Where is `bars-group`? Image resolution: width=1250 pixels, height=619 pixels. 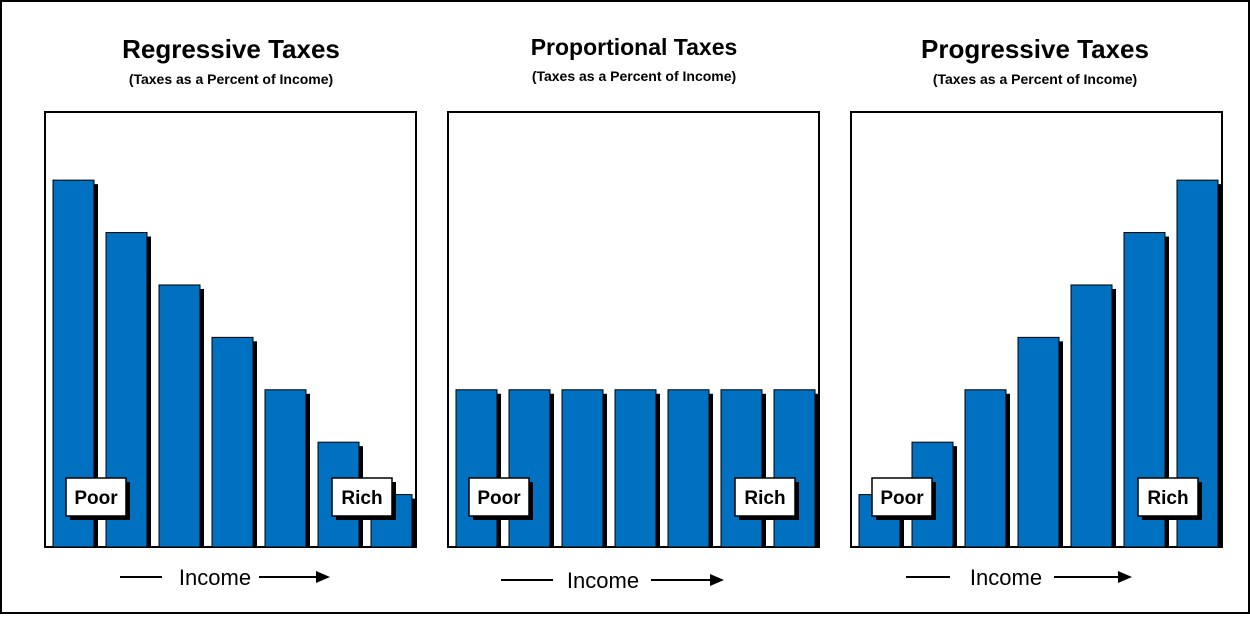
bars-group is located at coordinates (637, 468).